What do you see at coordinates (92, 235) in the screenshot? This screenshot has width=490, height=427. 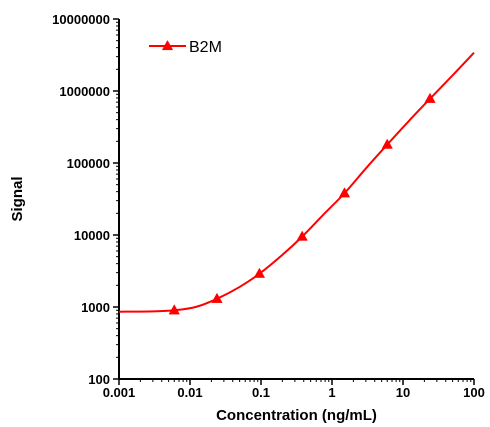 I see `y-tick-label: 10000` at bounding box center [92, 235].